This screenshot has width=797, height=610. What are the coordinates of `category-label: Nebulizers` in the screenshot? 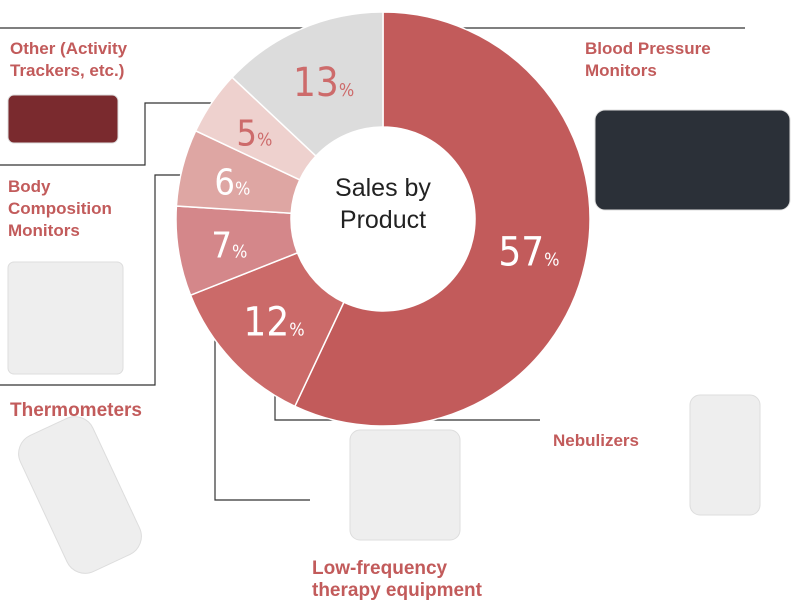 It's located at (596, 440).